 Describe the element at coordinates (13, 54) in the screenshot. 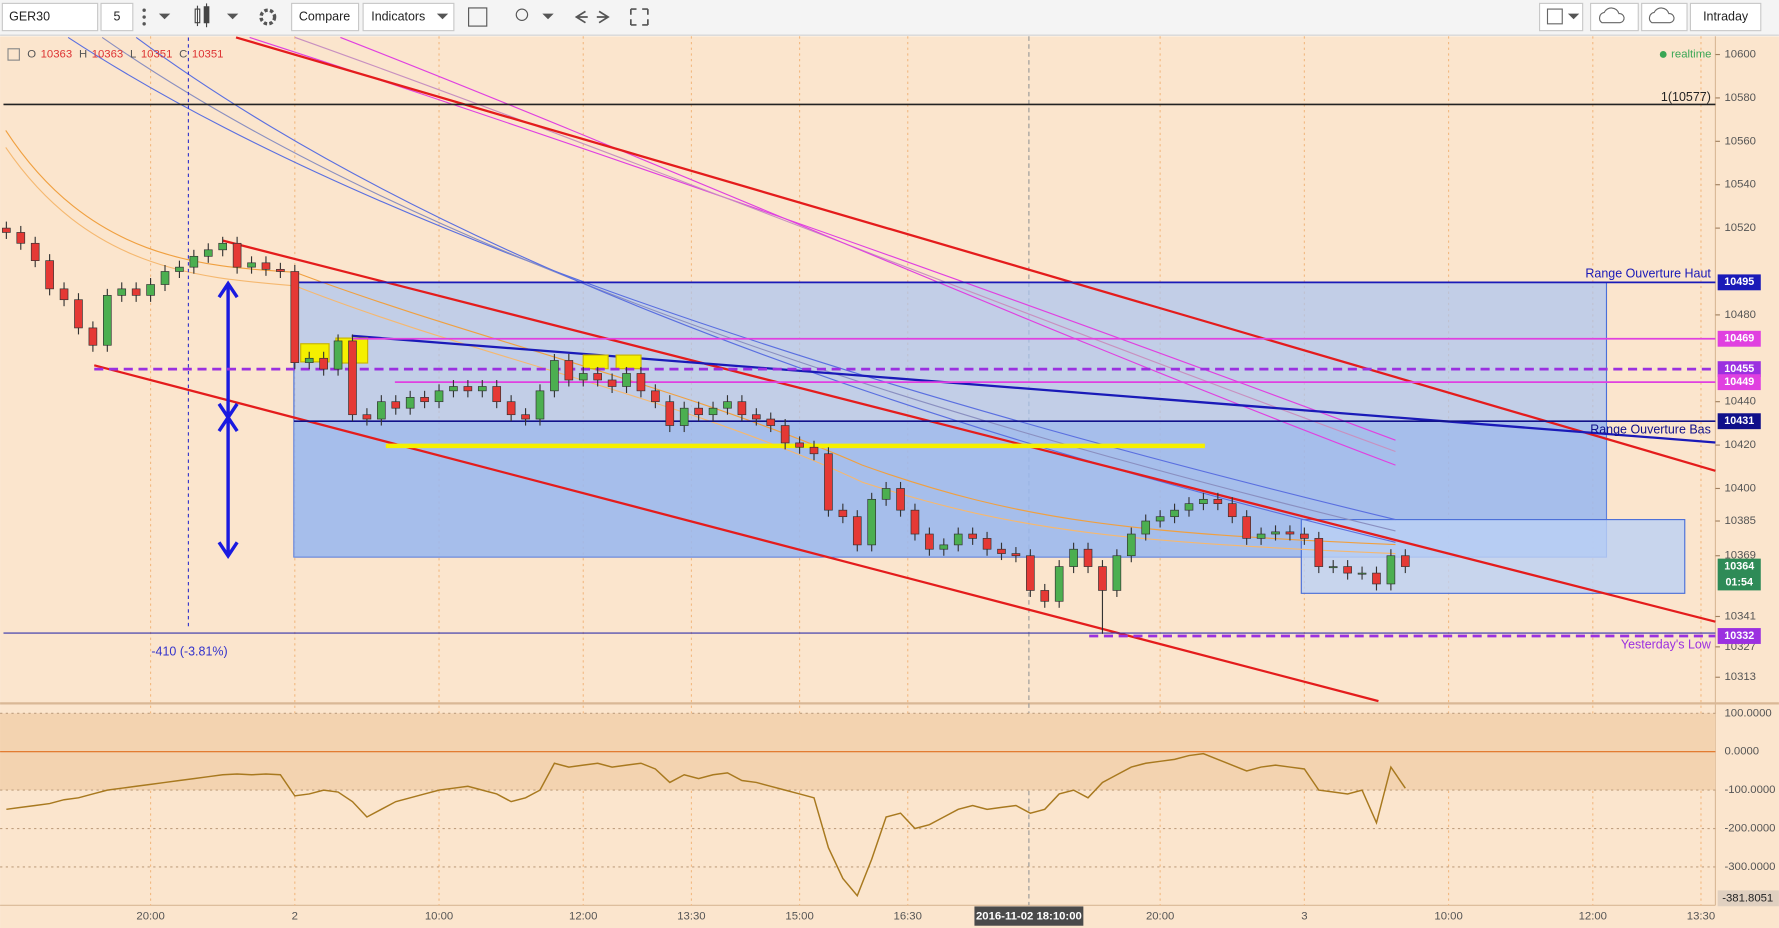

I see `legend-toggle` at that location.